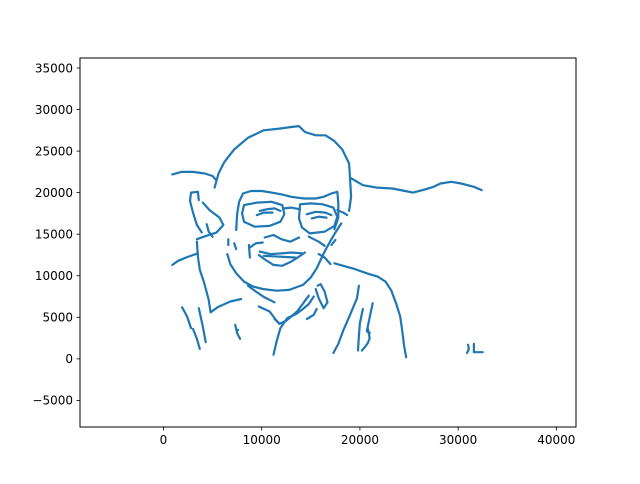 The image size is (640, 484). Describe the element at coordinates (54, 193) in the screenshot. I see `y-tick-label-5: 20000` at that location.